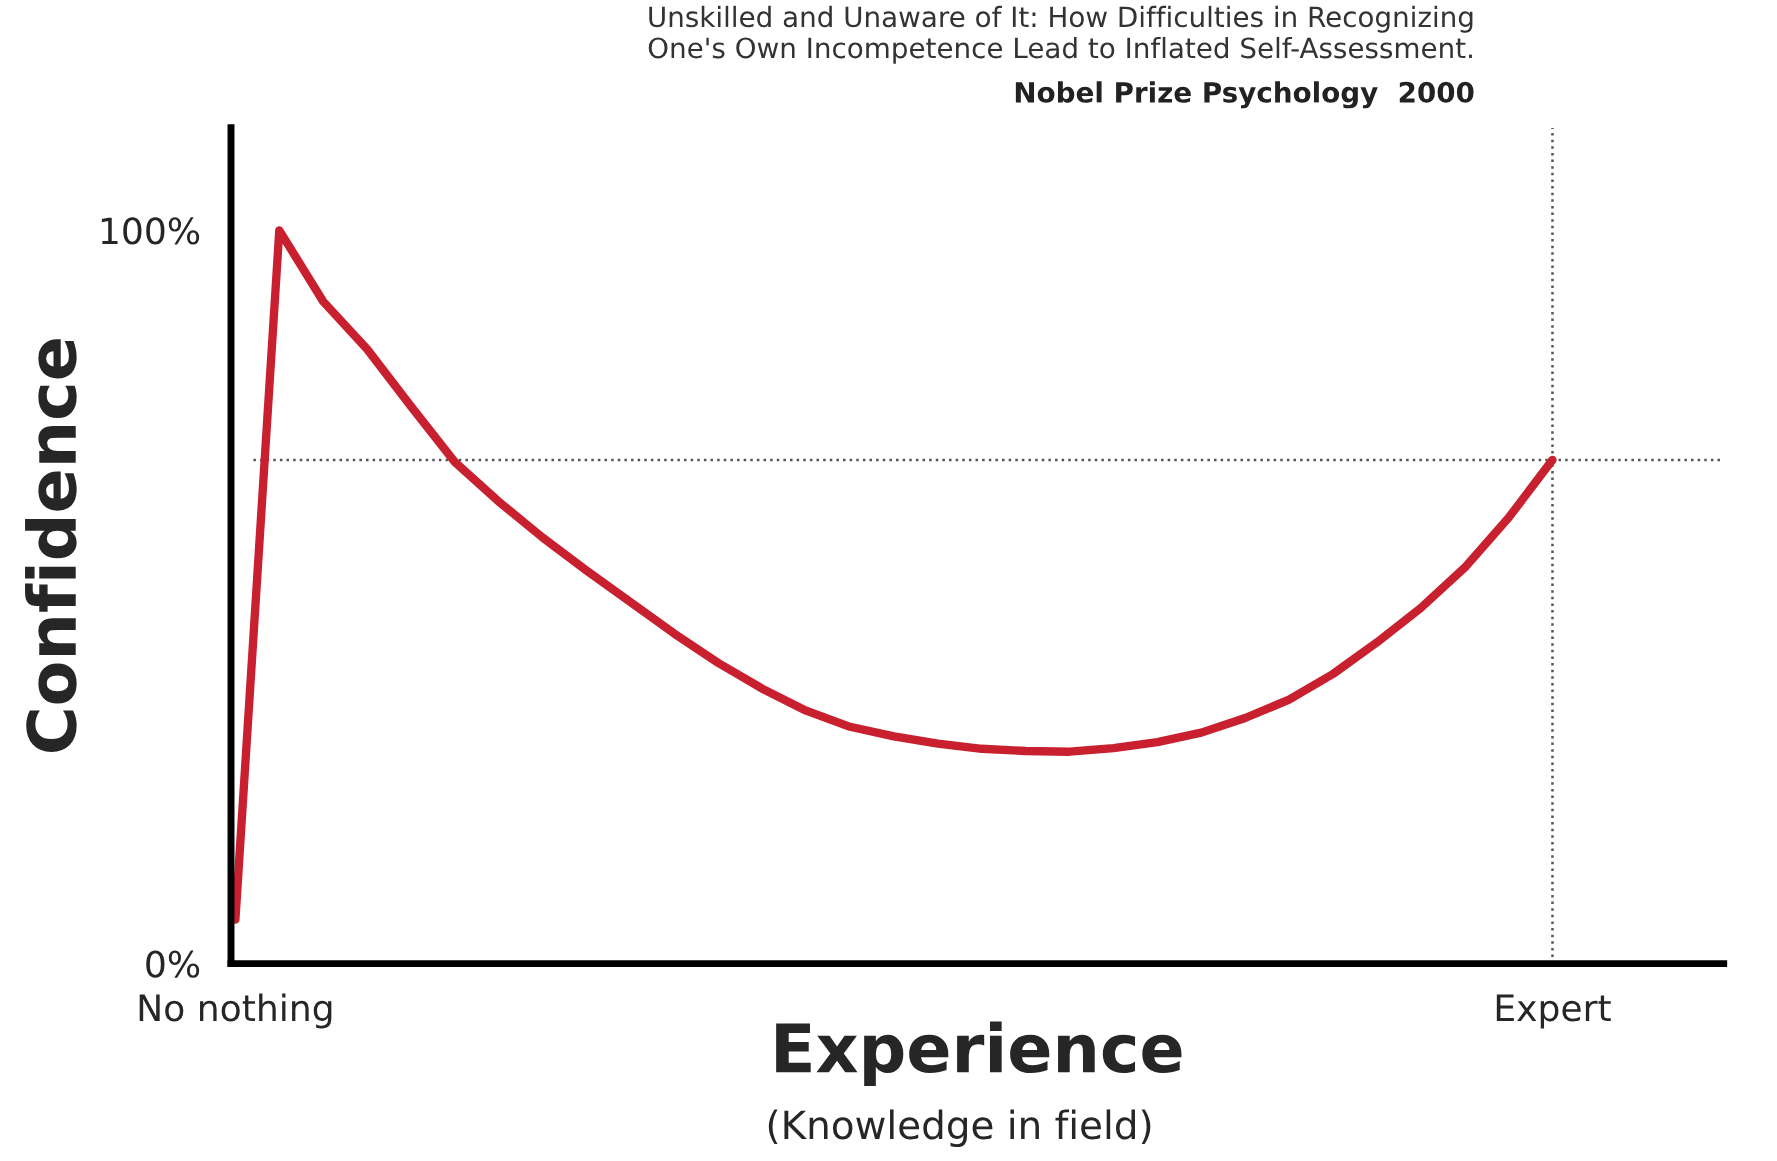 The width and height of the screenshot is (1777, 1161). Describe the element at coordinates (1553, 1011) in the screenshot. I see `x-tick-label: Expert` at that location.